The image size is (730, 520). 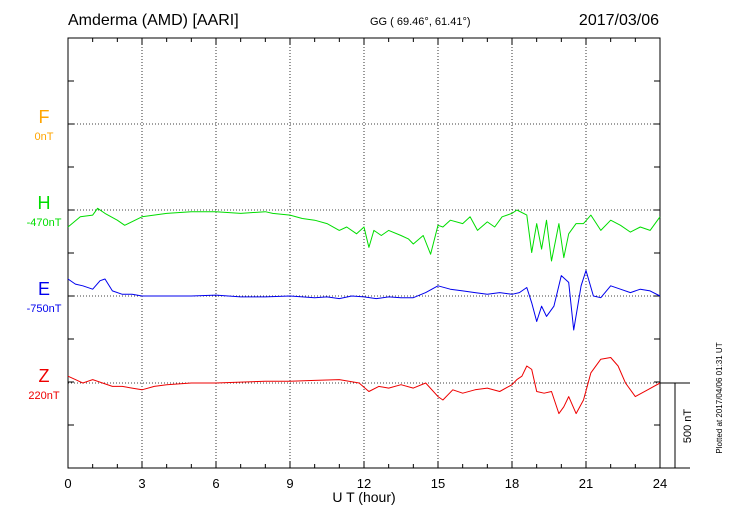 What do you see at coordinates (364, 234) in the screenshot?
I see `trace-h` at bounding box center [364, 234].